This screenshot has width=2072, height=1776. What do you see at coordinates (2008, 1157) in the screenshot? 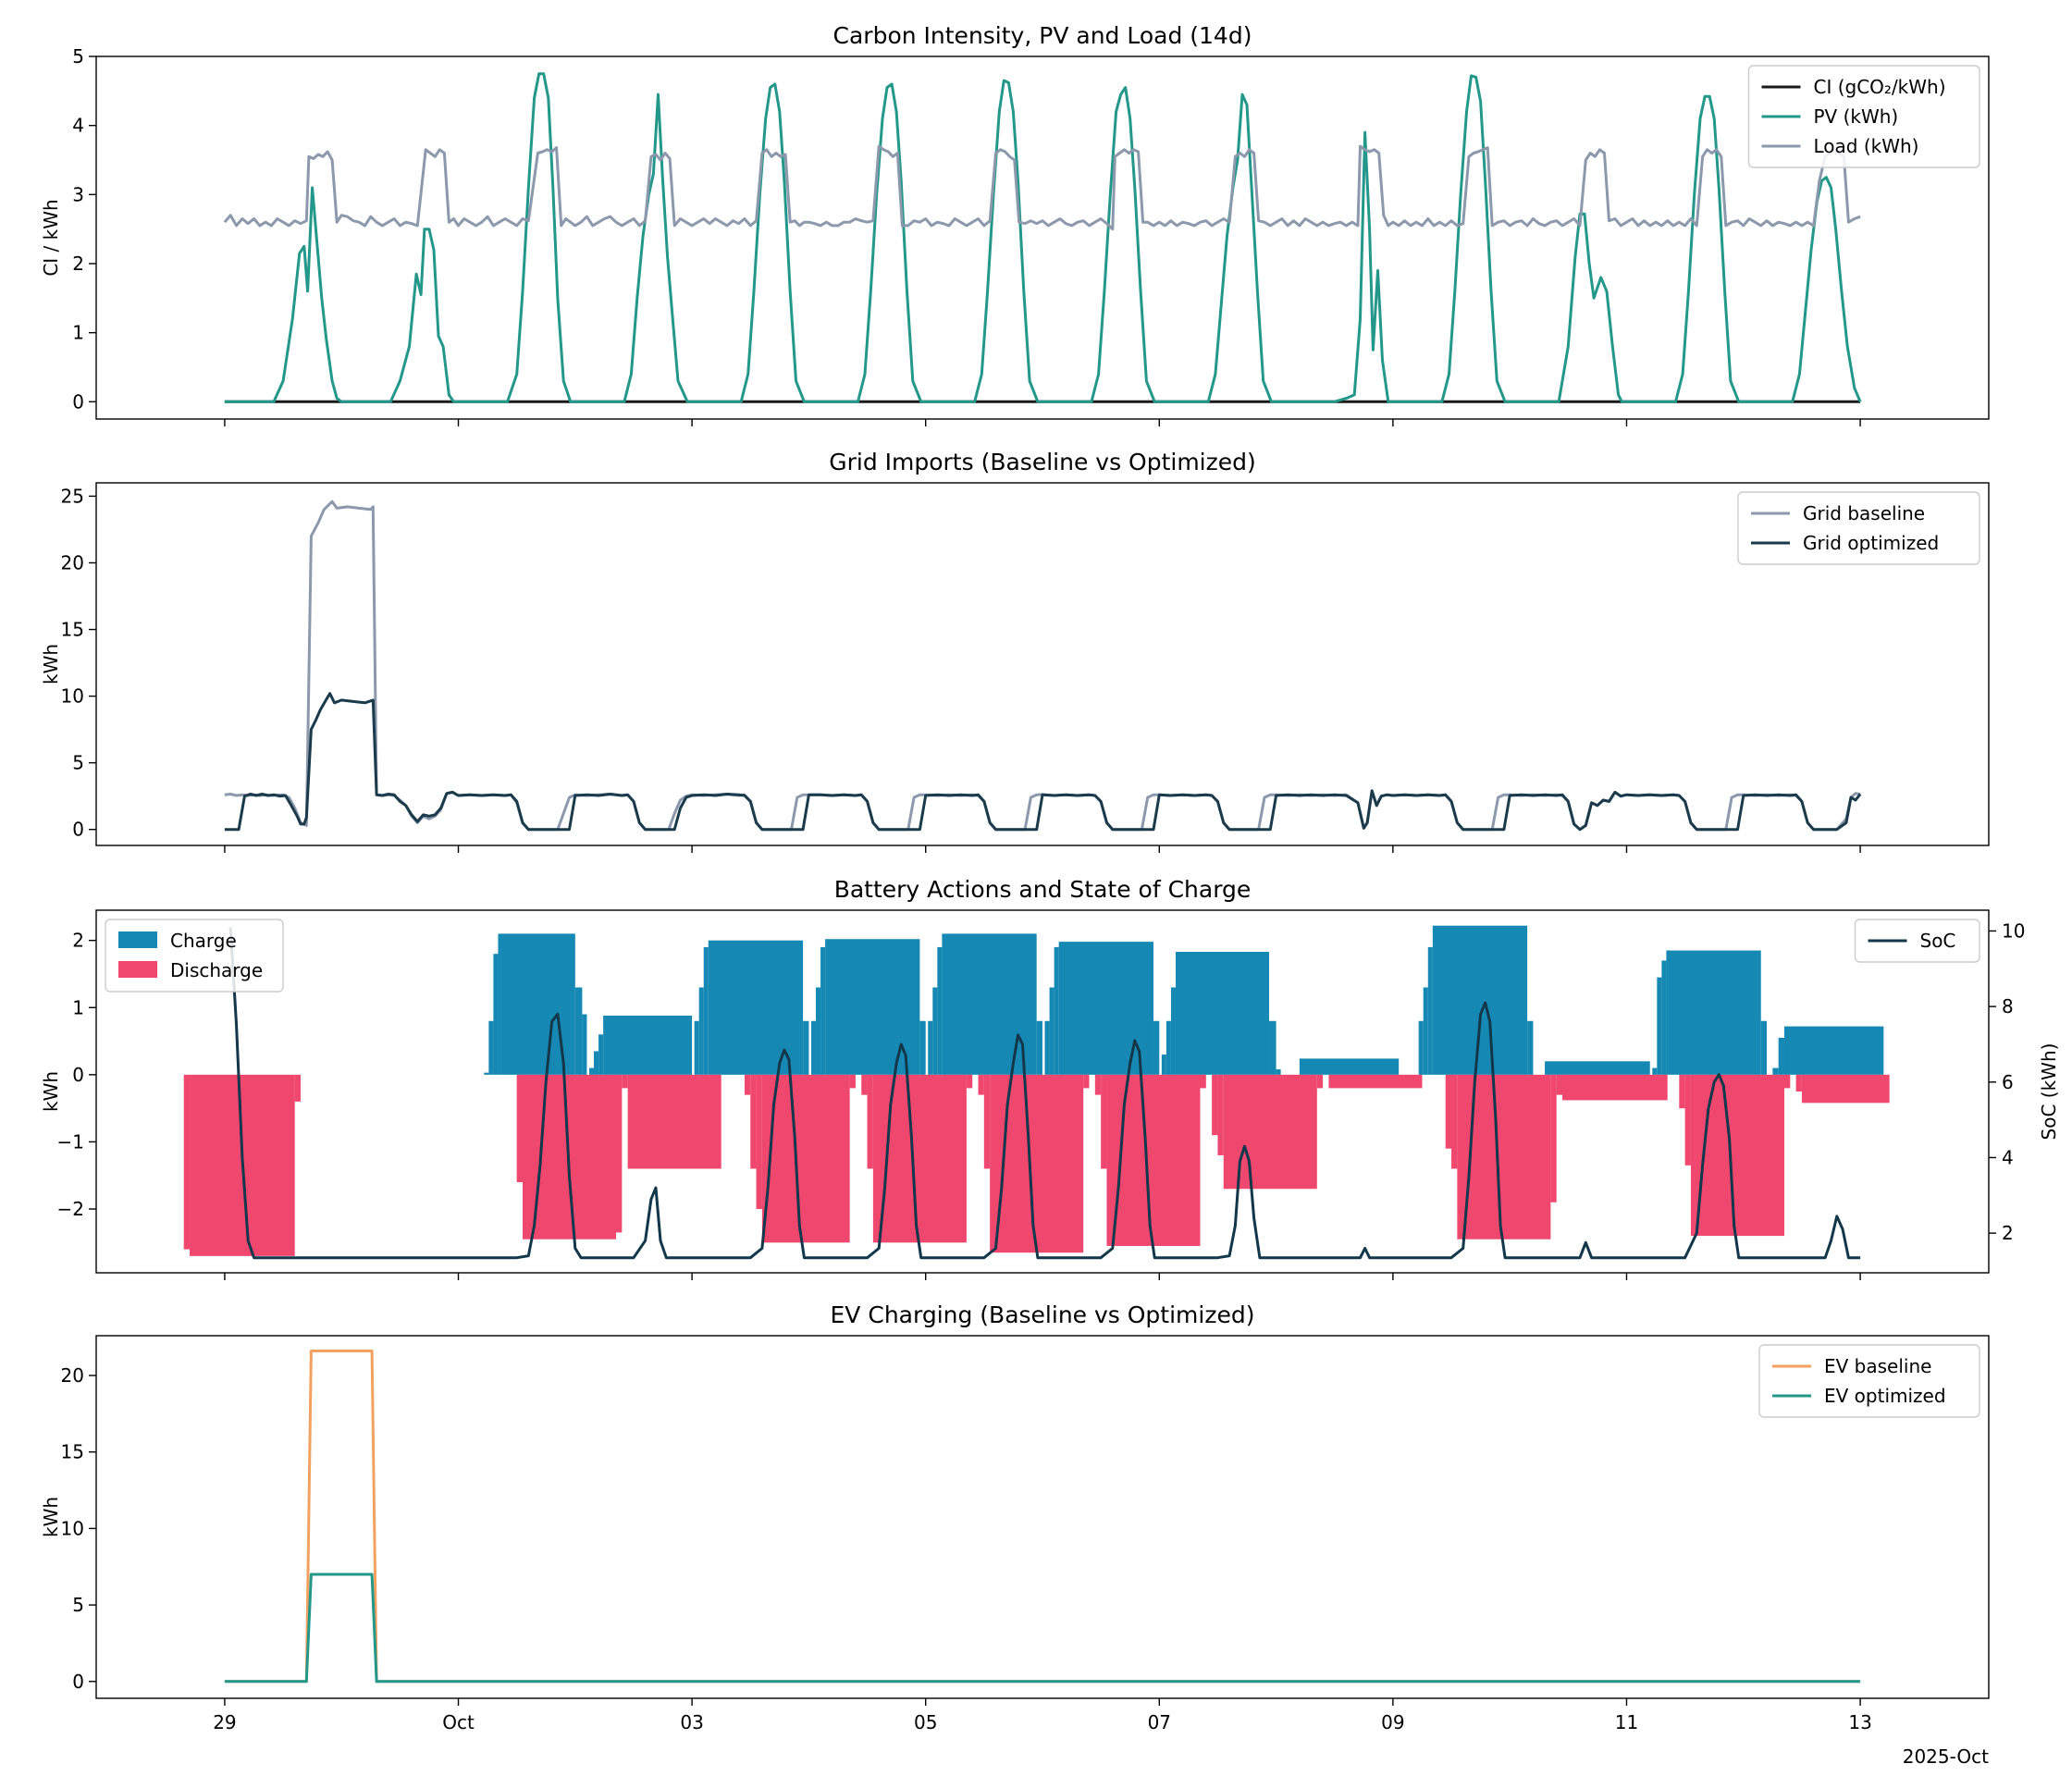
I see `y-right-tick-label: 4` at bounding box center [2008, 1157].